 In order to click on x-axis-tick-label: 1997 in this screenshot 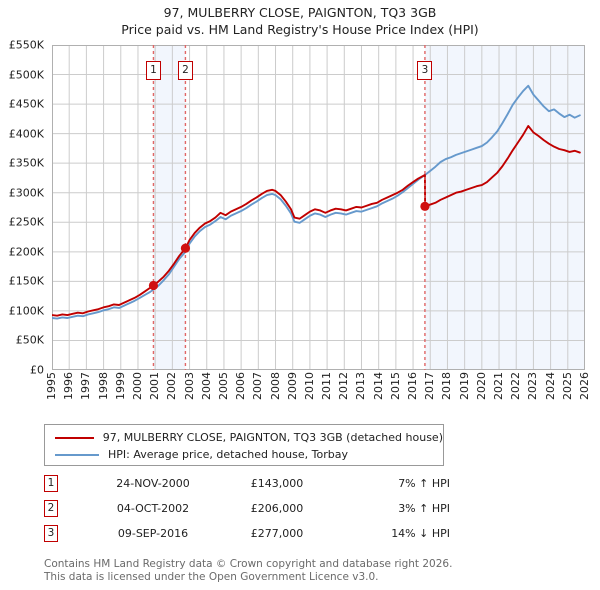, I will do `click(86, 386)`.